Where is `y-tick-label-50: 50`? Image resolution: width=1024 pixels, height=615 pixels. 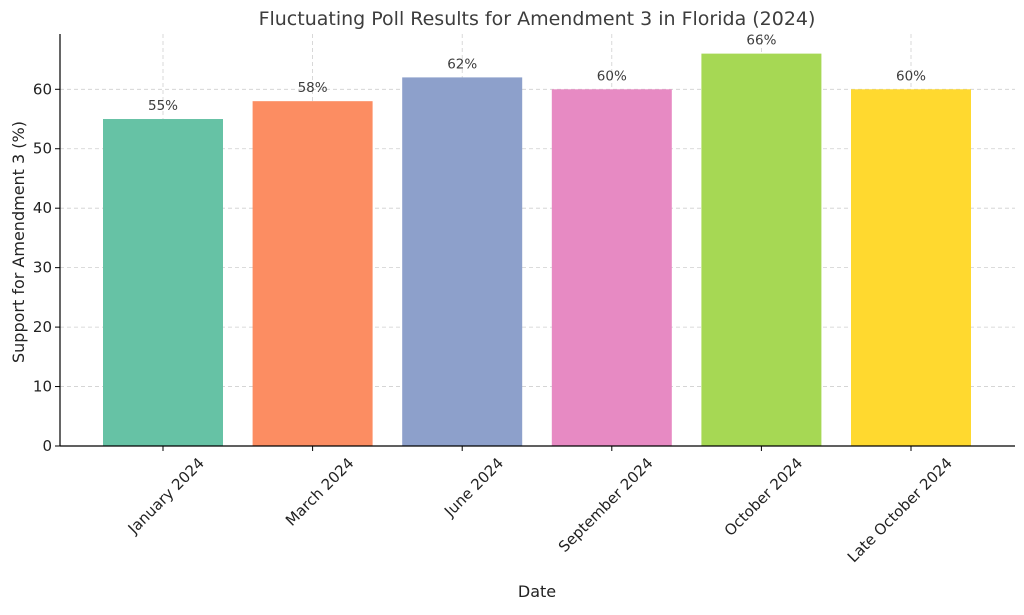 y-tick-label-50: 50 is located at coordinates (42, 149).